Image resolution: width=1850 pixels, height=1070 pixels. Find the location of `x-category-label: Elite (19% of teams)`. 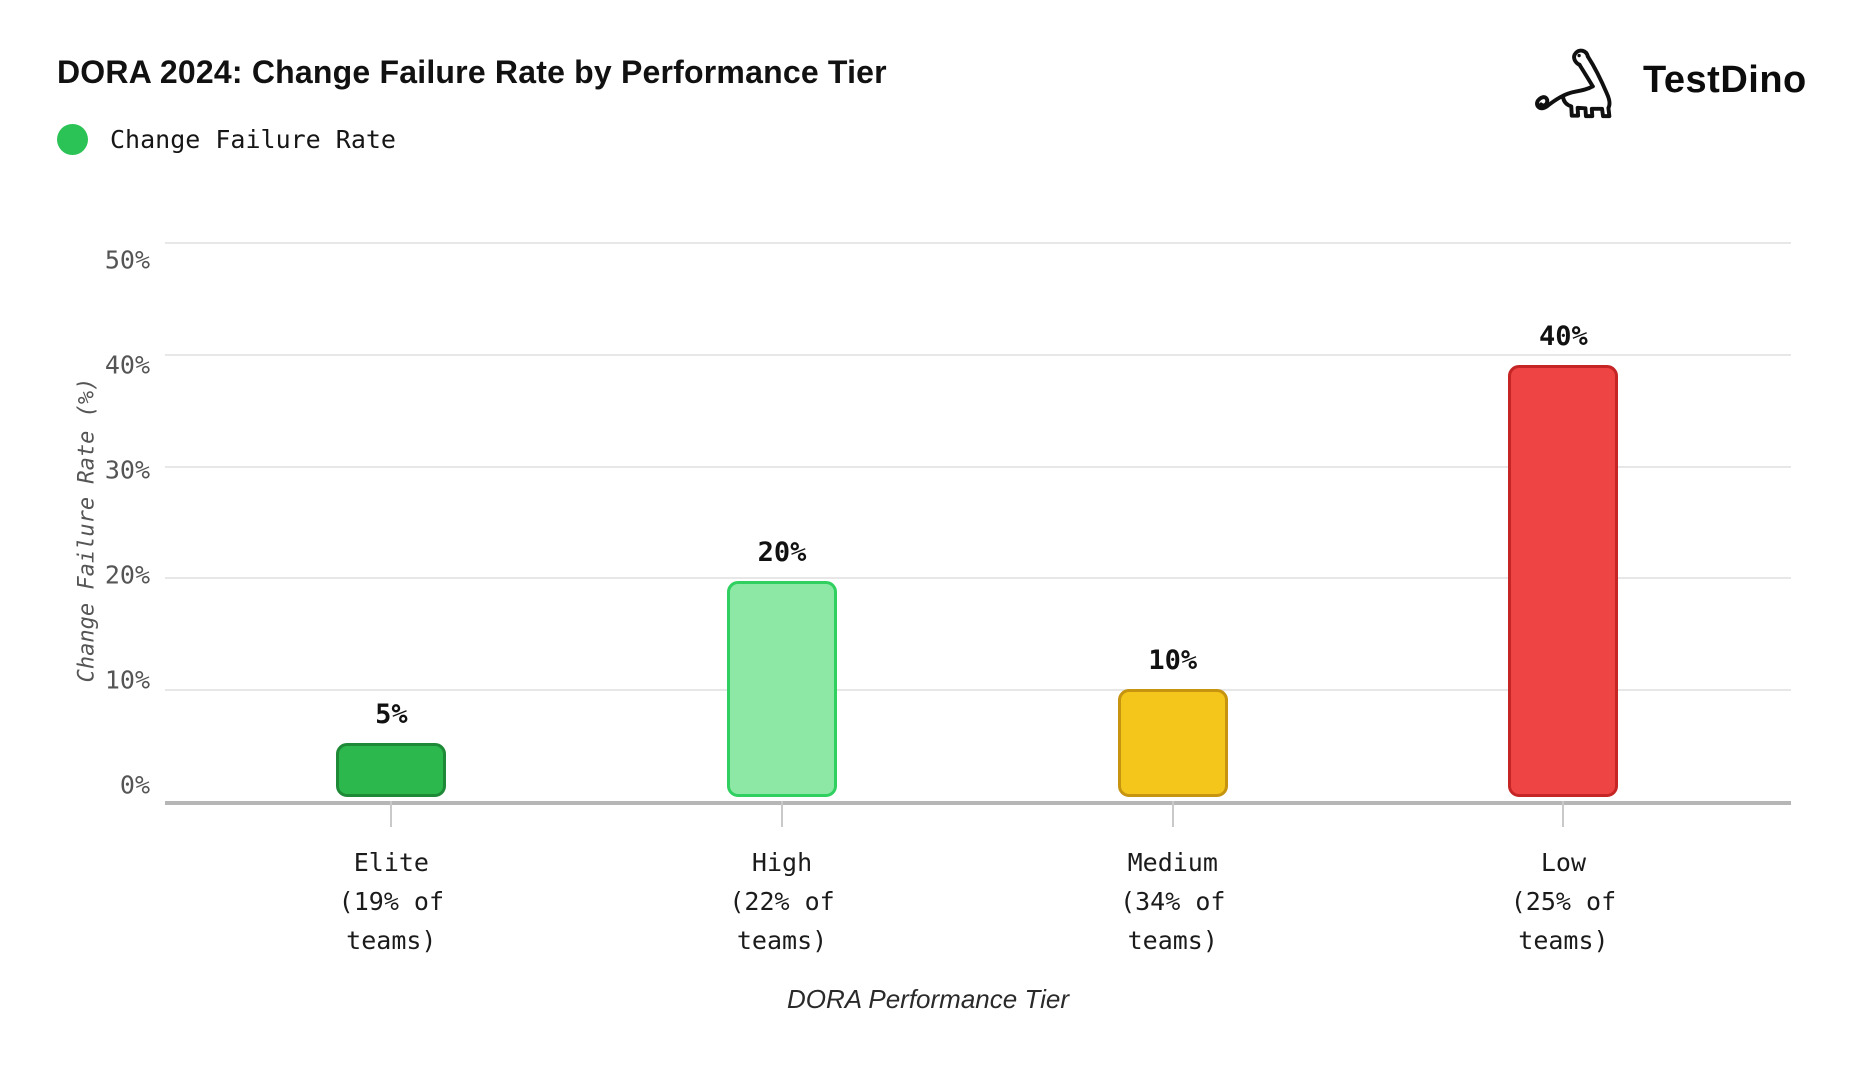

x-category-label: Elite (19% of teams) is located at coordinates (391, 901).